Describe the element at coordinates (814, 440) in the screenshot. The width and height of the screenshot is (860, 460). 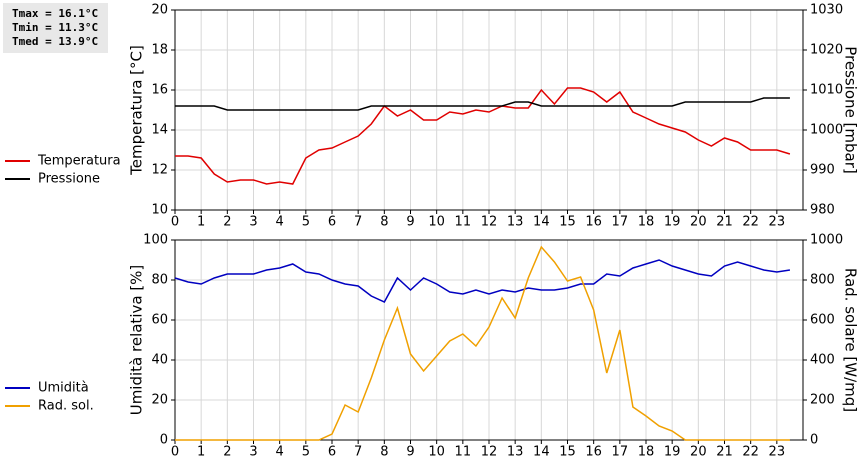
I see `y2-tick-label: 0` at that location.